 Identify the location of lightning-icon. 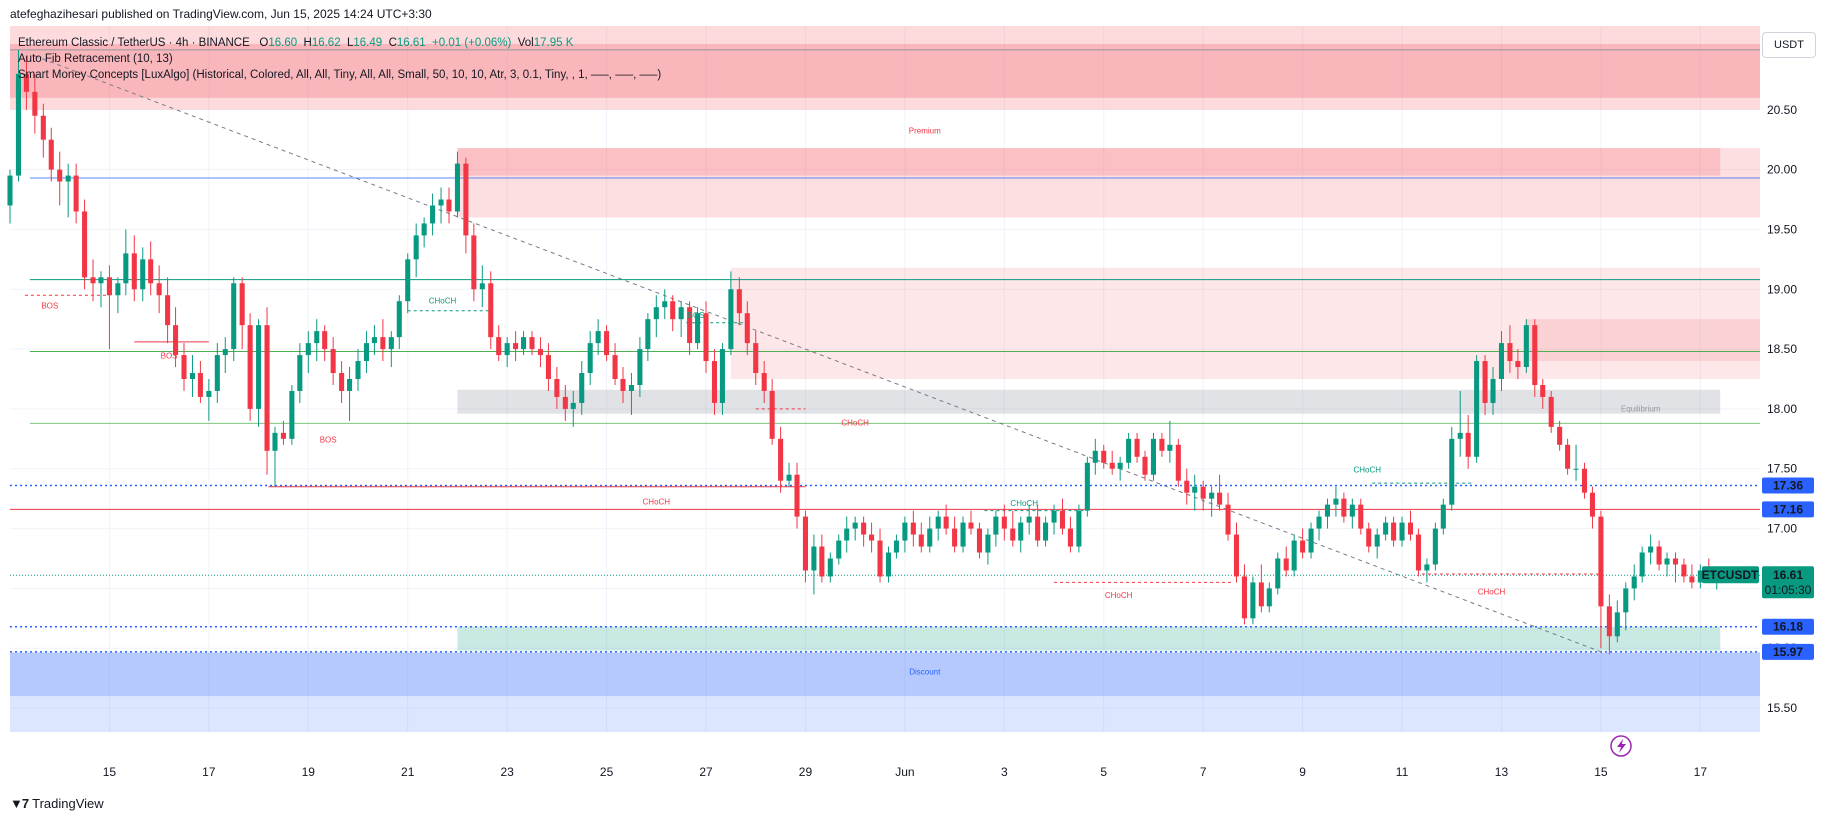
(1621, 746).